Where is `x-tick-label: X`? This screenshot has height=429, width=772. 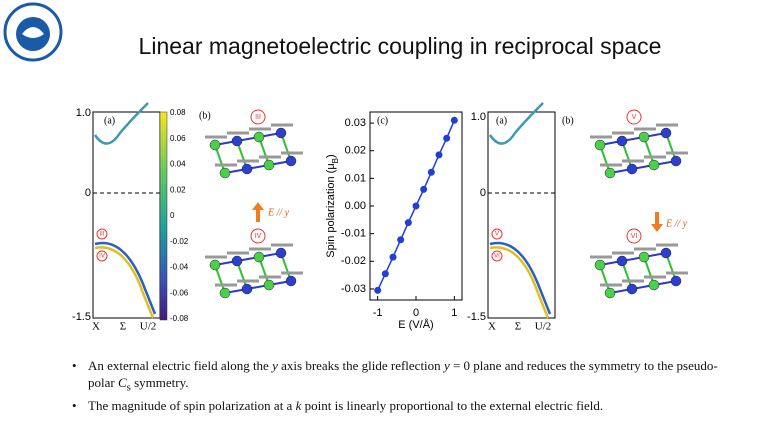 x-tick-label: X is located at coordinates (96, 327).